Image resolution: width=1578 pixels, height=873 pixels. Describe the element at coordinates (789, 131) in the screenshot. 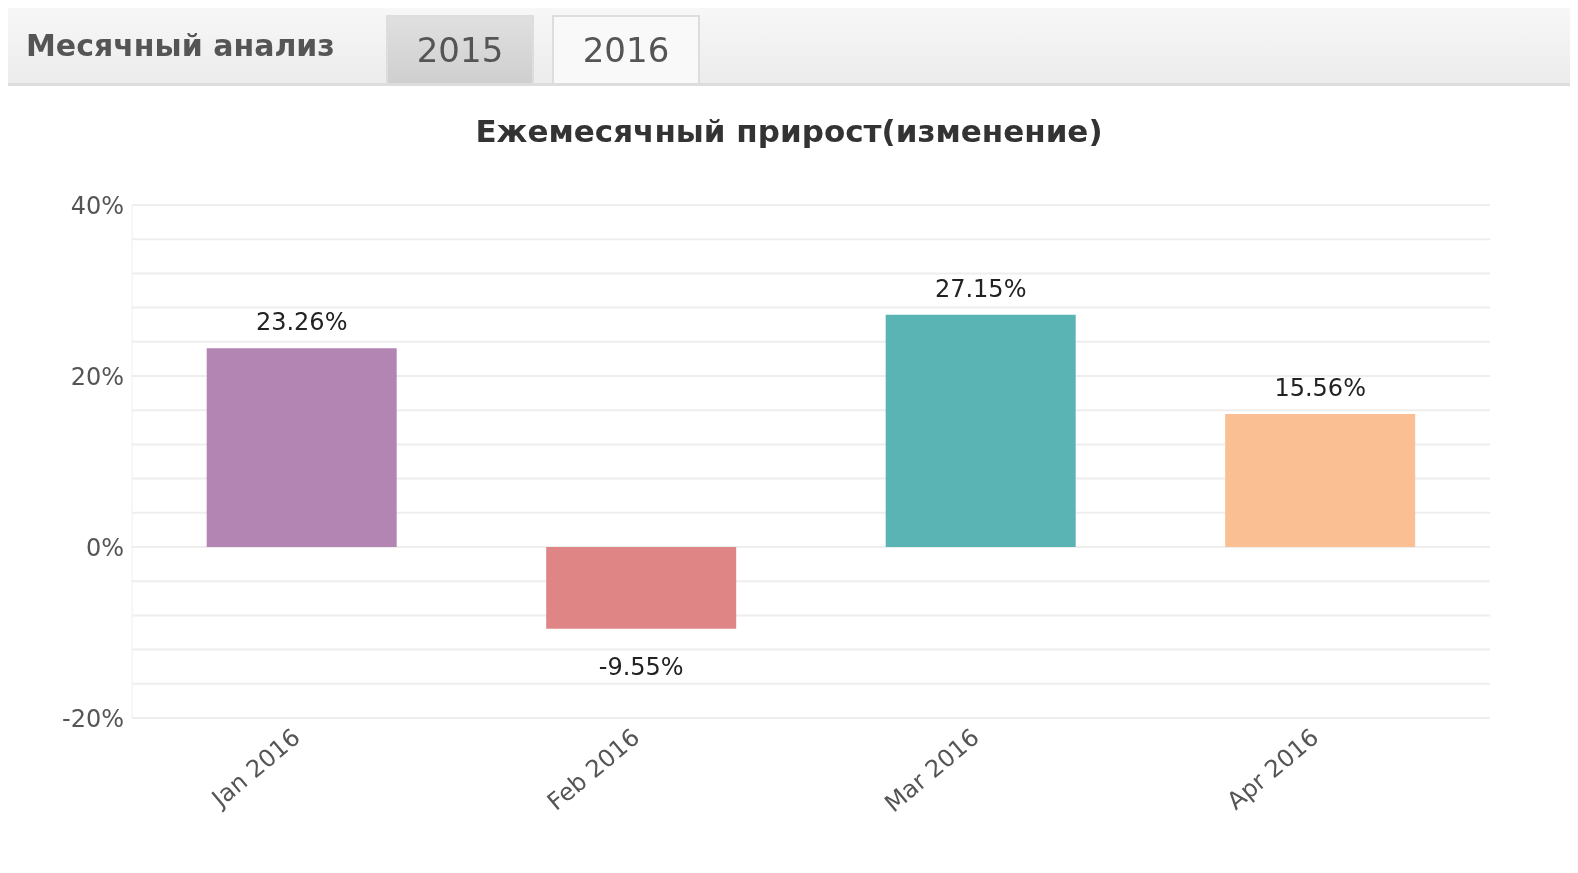

I see `chart-title: Ежемесячный прирост(изменение)` at that location.